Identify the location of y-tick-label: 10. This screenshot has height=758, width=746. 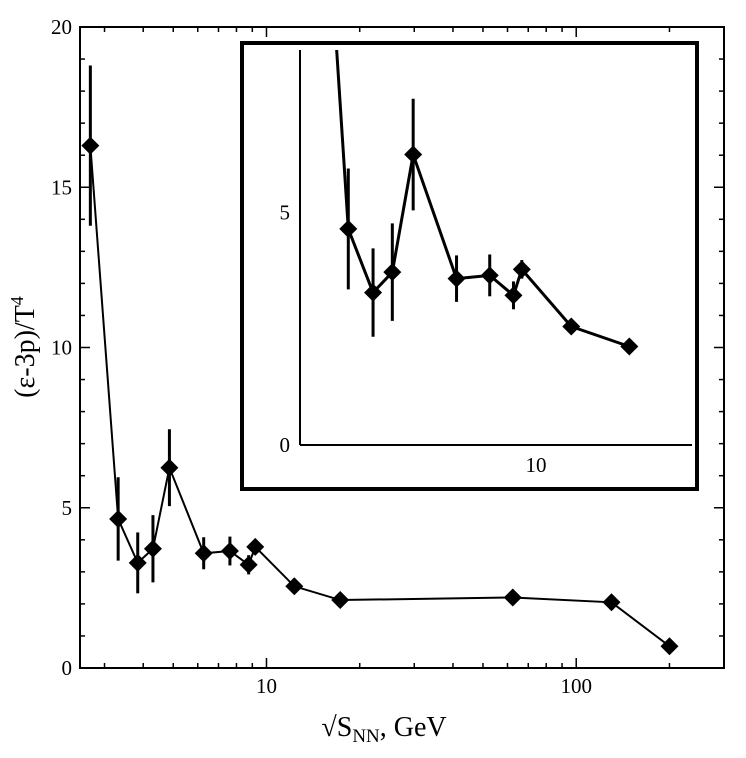
(61, 348).